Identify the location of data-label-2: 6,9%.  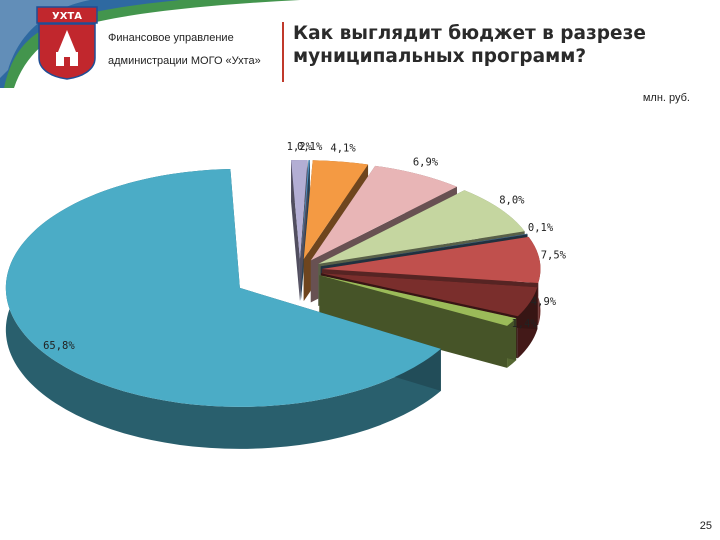
(426, 163).